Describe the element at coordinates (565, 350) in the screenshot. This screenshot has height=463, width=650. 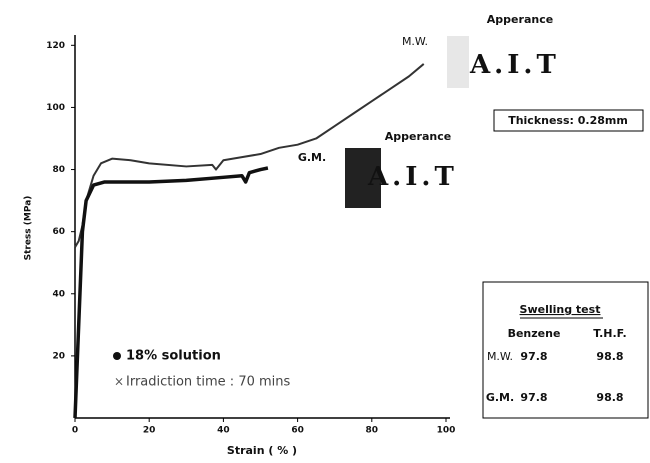
I see `table-box` at that location.